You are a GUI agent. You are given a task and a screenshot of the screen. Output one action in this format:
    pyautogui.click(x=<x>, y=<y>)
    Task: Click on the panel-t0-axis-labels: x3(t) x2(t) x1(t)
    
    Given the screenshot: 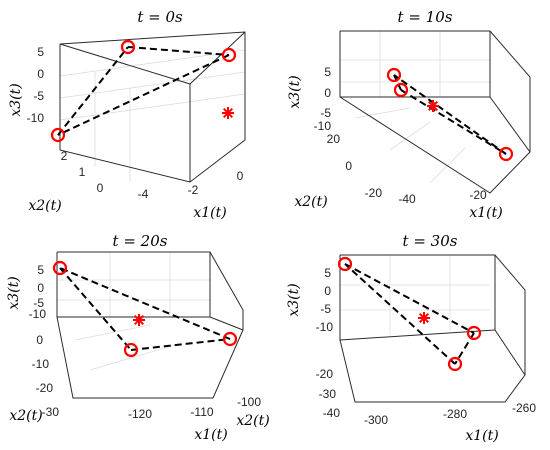 What is the action you would take?
    pyautogui.click(x=117, y=152)
    